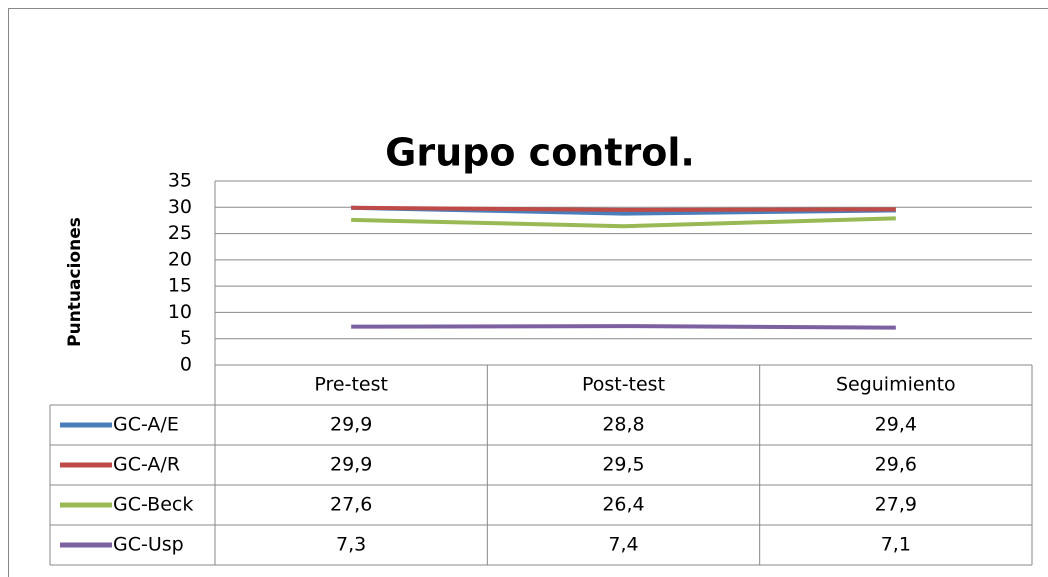 The width and height of the screenshot is (1048, 577). What do you see at coordinates (180, 259) in the screenshot?
I see `y-tick-label: 20` at bounding box center [180, 259].